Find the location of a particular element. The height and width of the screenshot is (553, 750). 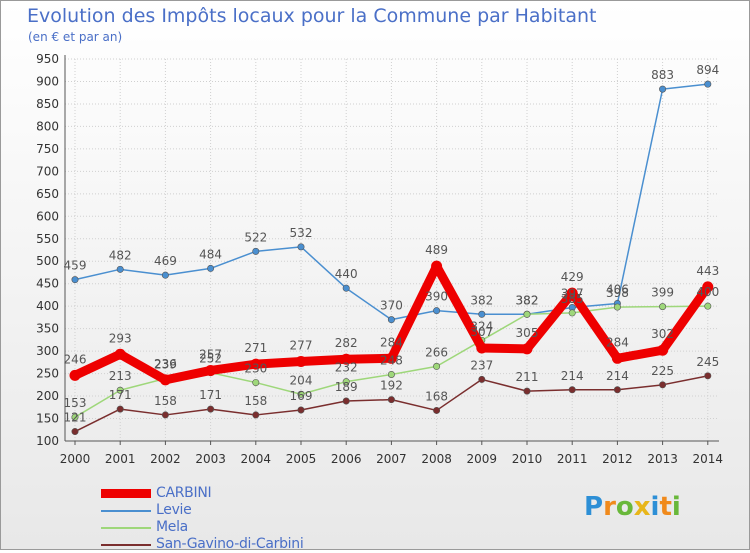

logo-letter-2: o is located at coordinates (624, 507).